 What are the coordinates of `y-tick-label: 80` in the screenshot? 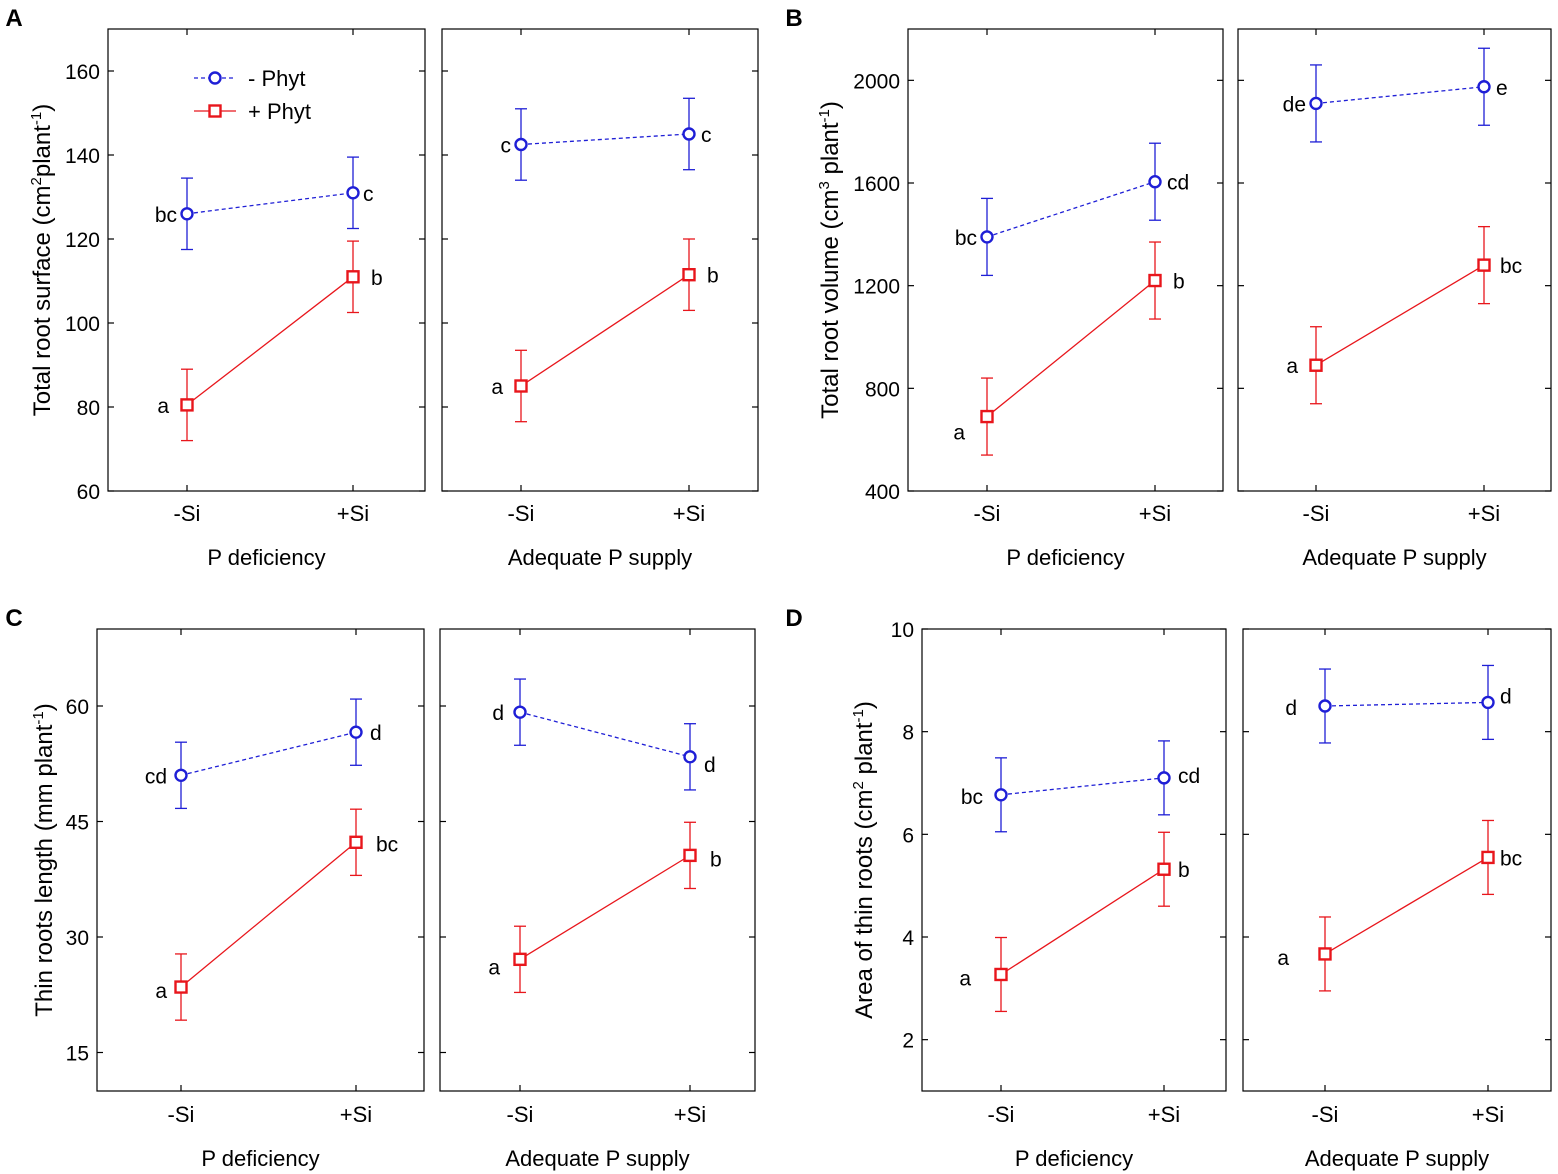 It's located at (88, 408).